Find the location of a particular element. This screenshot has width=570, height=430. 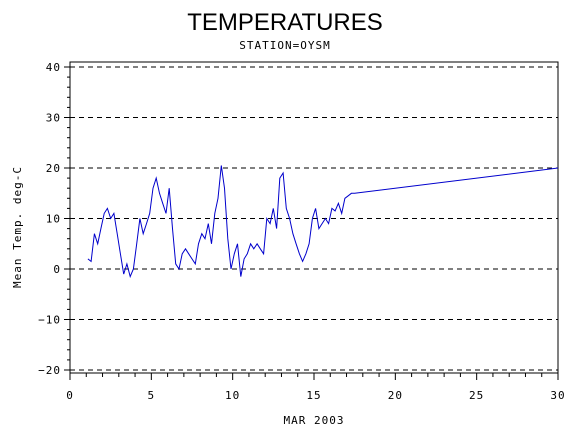

x-tick-label: 10 is located at coordinates (232, 395).